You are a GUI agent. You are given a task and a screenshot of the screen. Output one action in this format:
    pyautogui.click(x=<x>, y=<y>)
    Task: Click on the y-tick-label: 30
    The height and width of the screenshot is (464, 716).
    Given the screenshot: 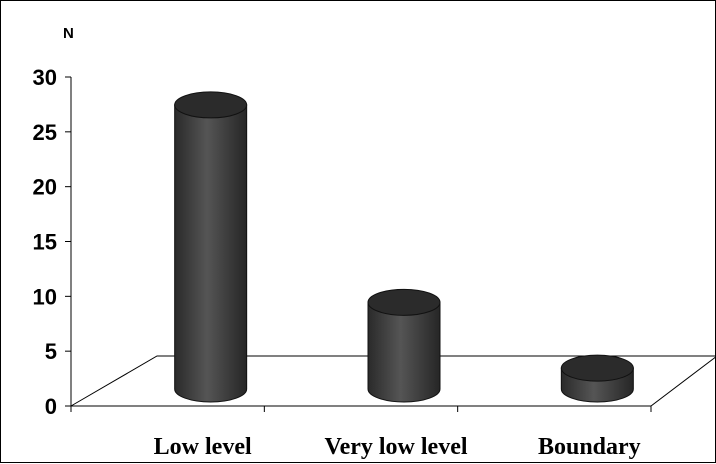 What is the action you would take?
    pyautogui.click(x=45, y=77)
    